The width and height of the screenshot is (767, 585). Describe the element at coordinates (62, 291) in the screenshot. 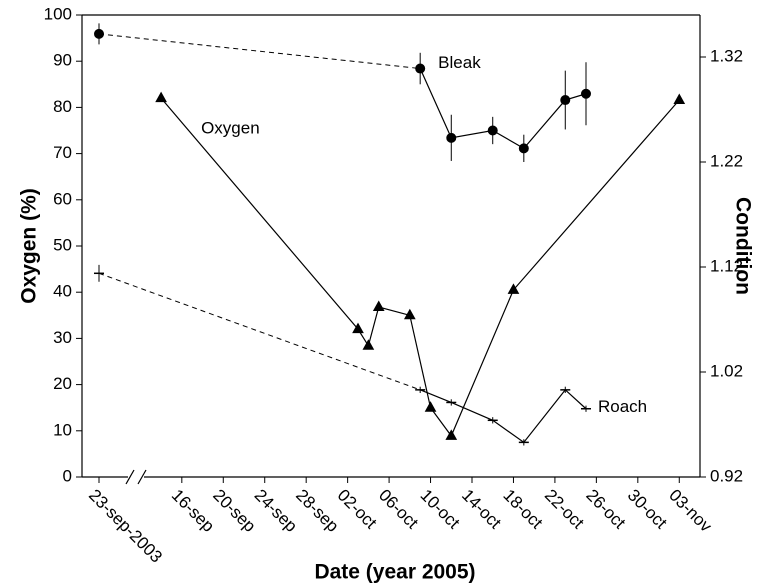

I see `y-tick-label: 40` at that location.